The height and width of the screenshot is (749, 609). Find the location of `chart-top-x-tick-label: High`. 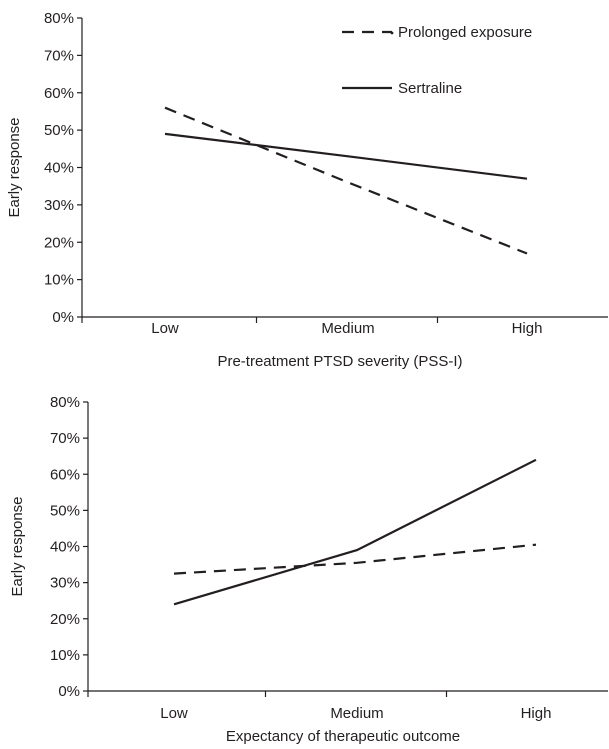

chart-top-x-tick-label: High is located at coordinates (527, 328).